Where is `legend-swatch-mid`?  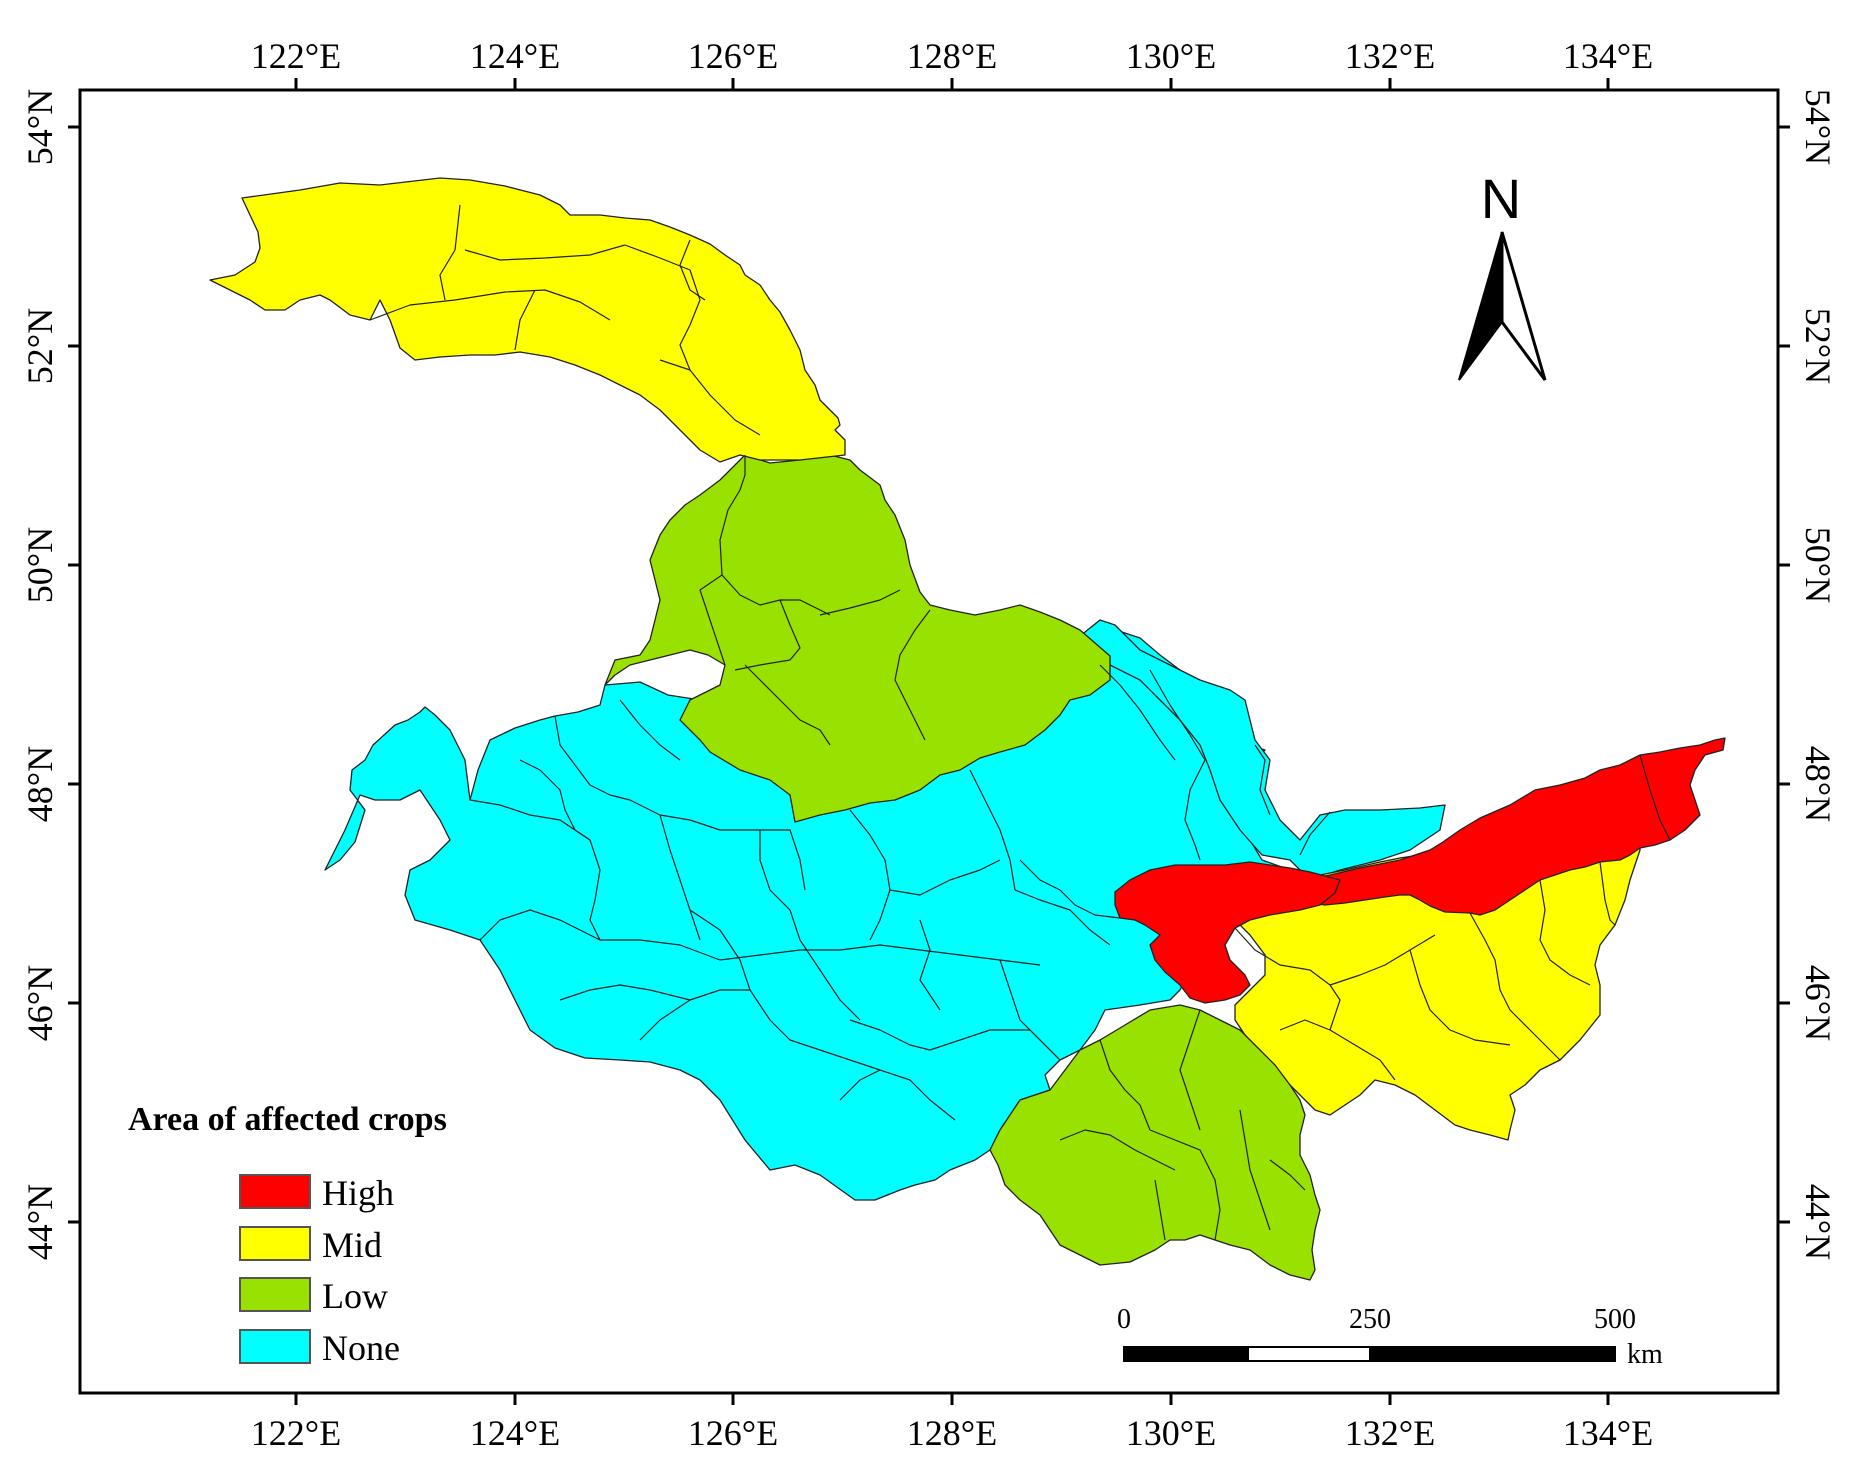 legend-swatch-mid is located at coordinates (275, 1243).